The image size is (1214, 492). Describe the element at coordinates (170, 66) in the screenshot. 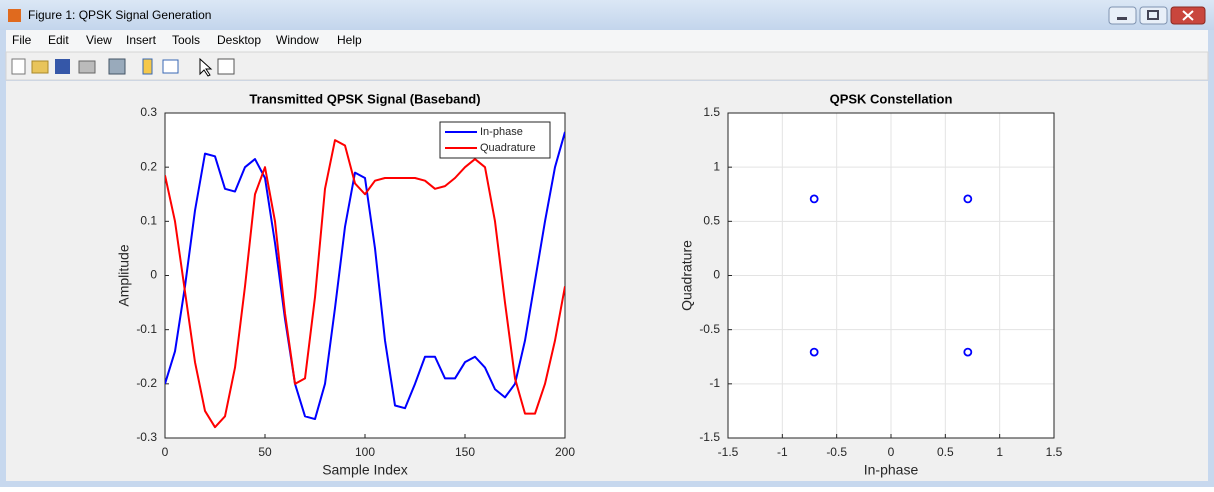

I see `legend-icon` at that location.